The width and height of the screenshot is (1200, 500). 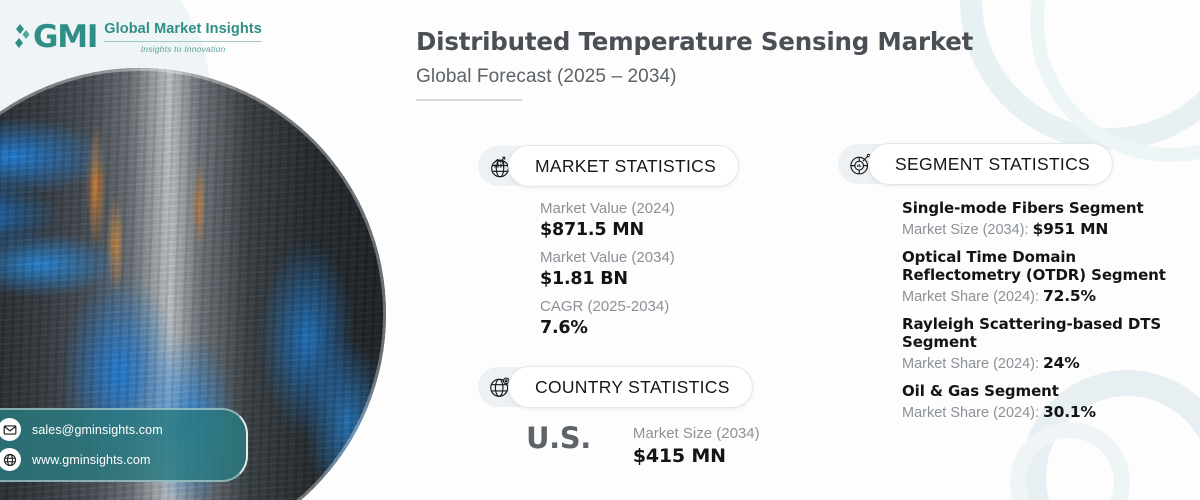 I want to click on title-underline, so click(x=469, y=100).